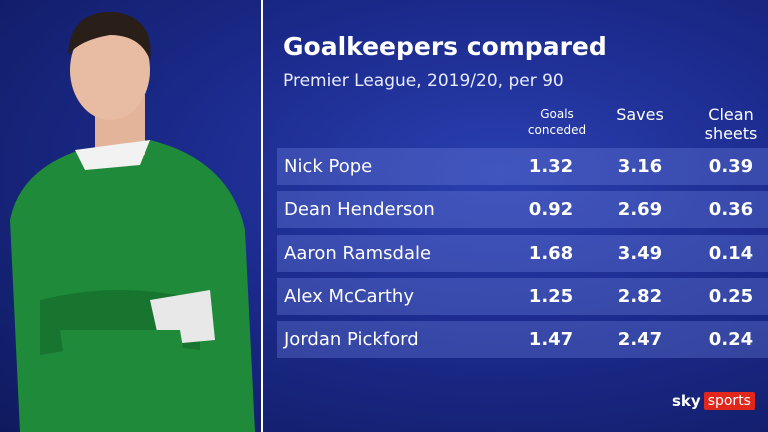  I want to click on logo-product: sports, so click(729, 401).